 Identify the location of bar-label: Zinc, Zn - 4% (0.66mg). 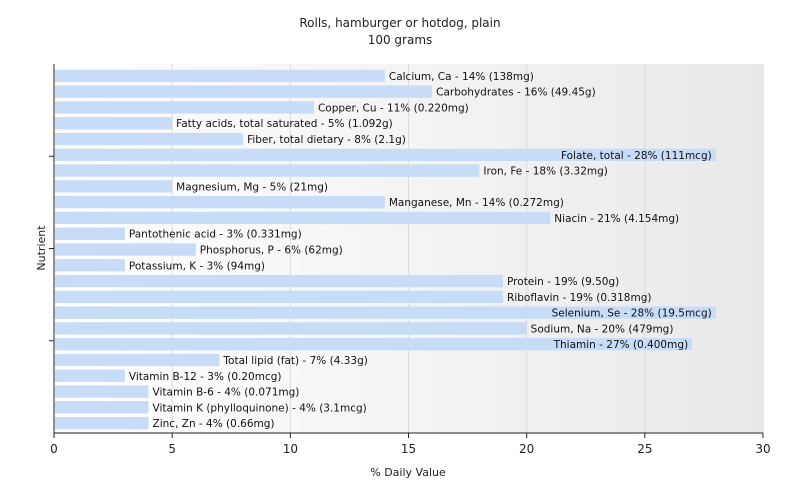
(214, 424).